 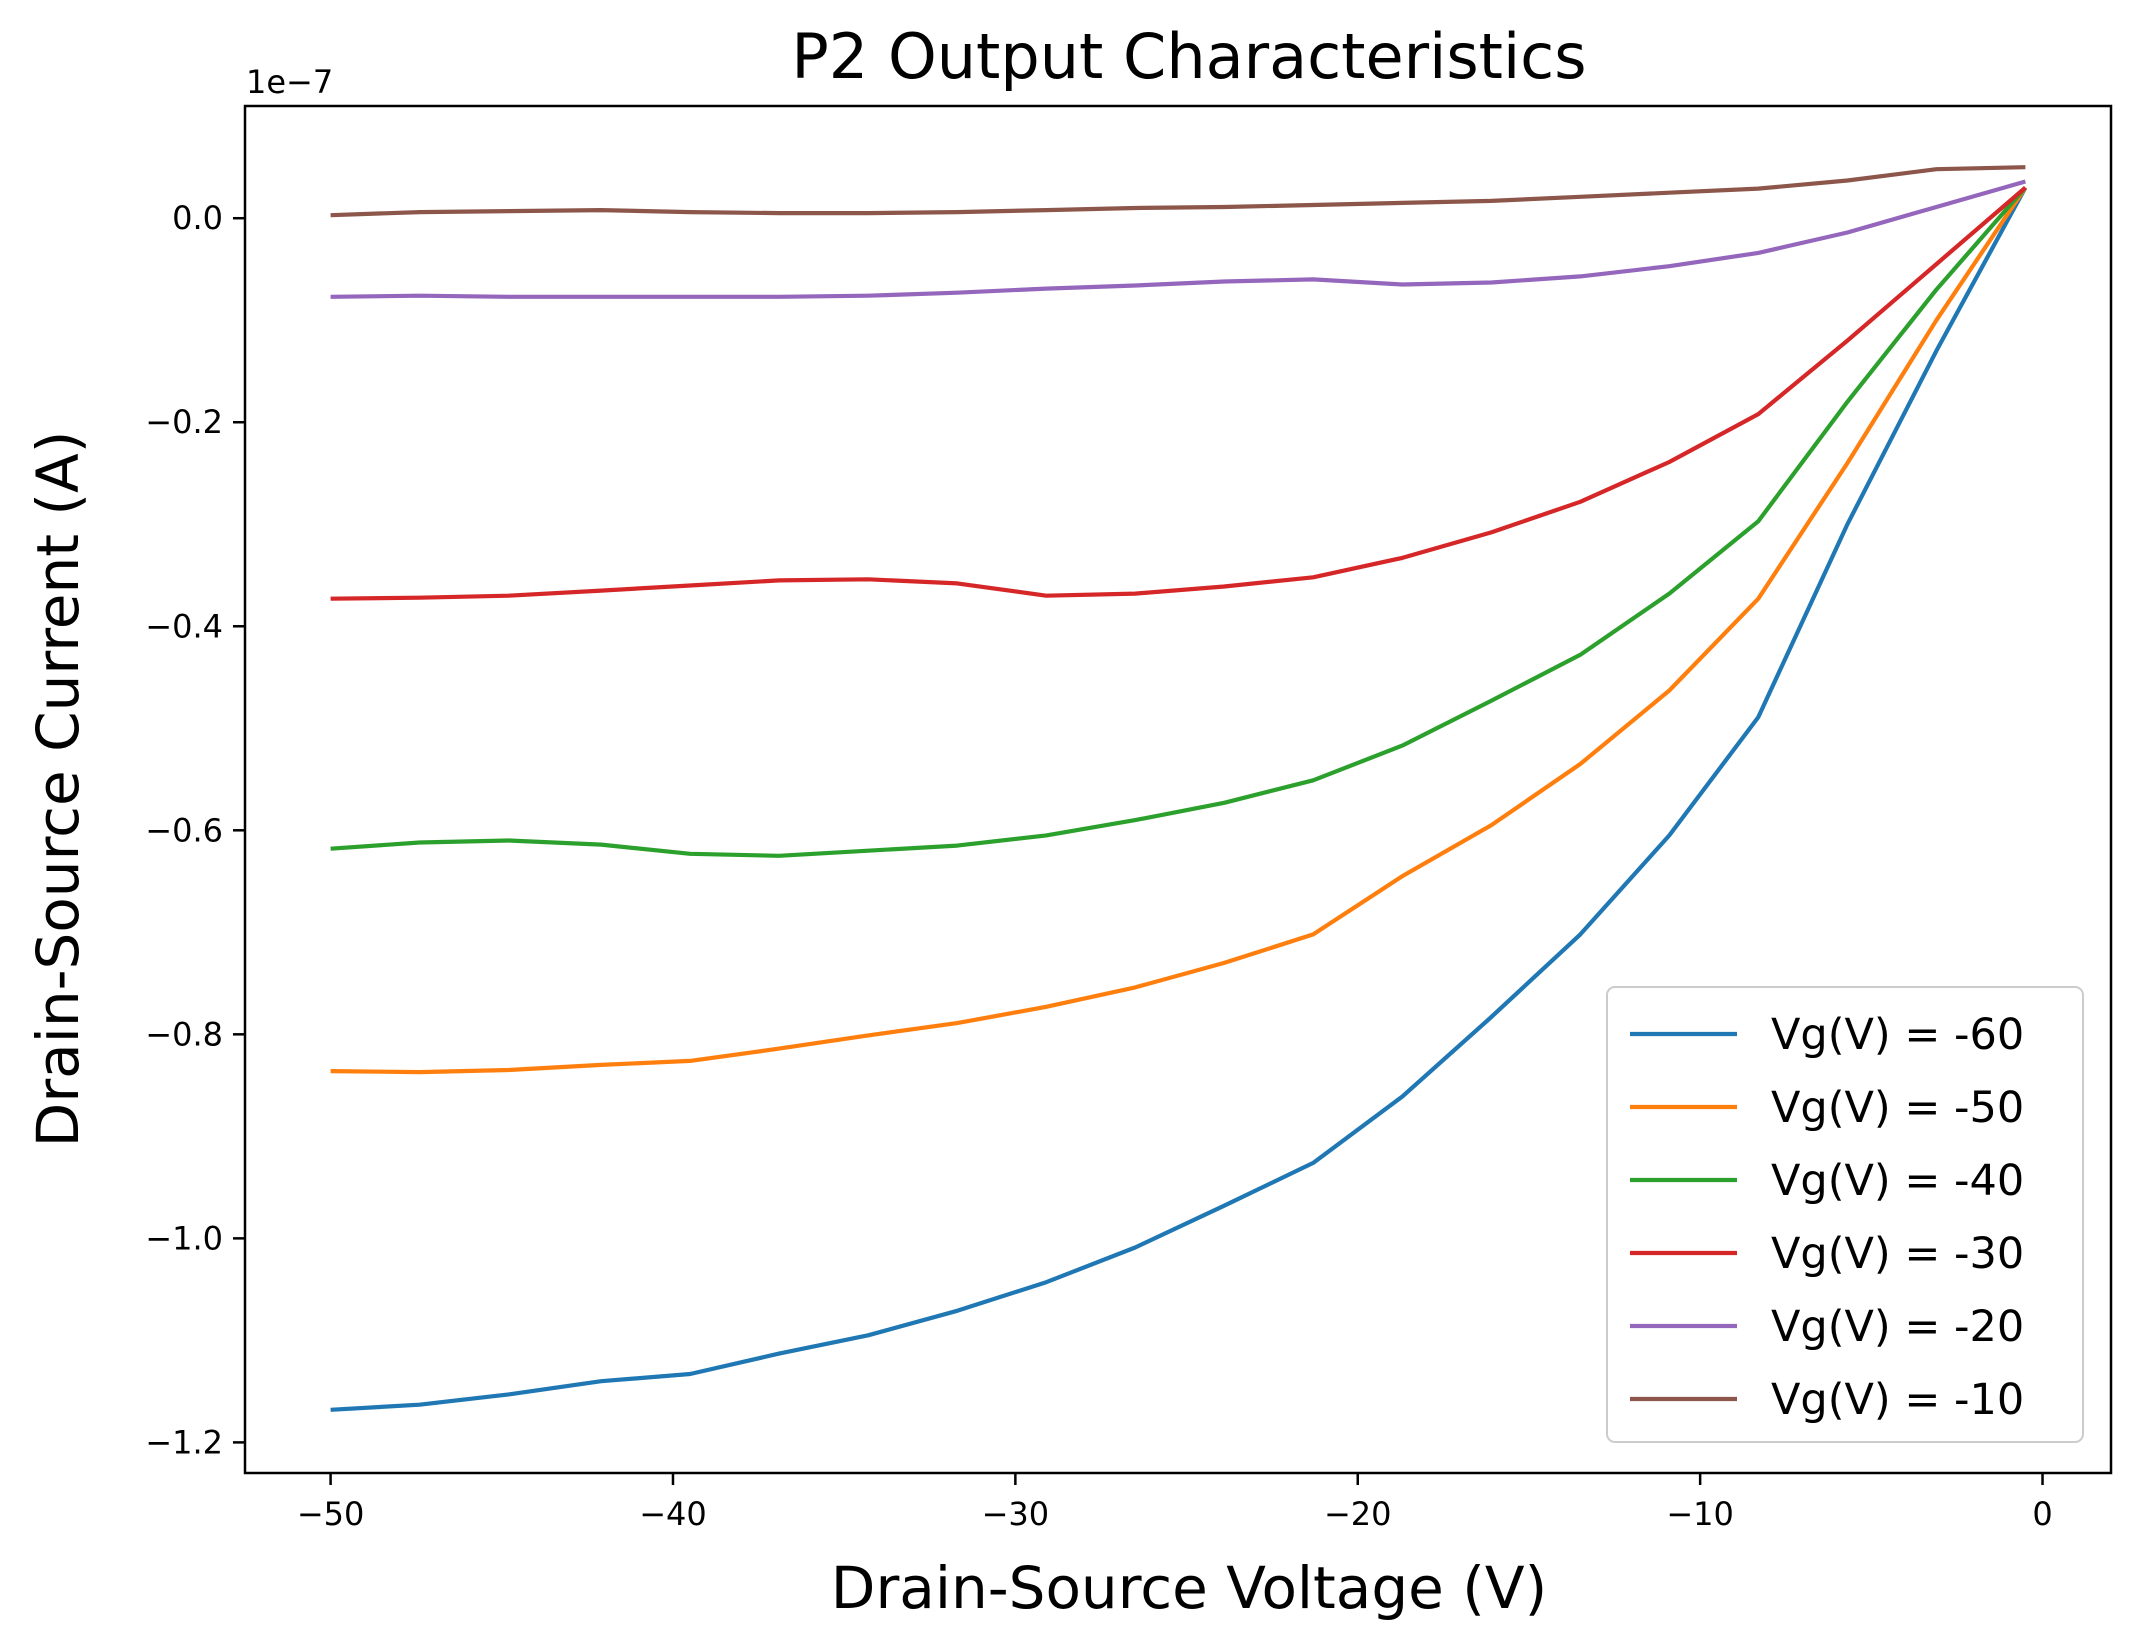 What do you see at coordinates (1016, 1514) in the screenshot?
I see `x-tick-label: −30` at bounding box center [1016, 1514].